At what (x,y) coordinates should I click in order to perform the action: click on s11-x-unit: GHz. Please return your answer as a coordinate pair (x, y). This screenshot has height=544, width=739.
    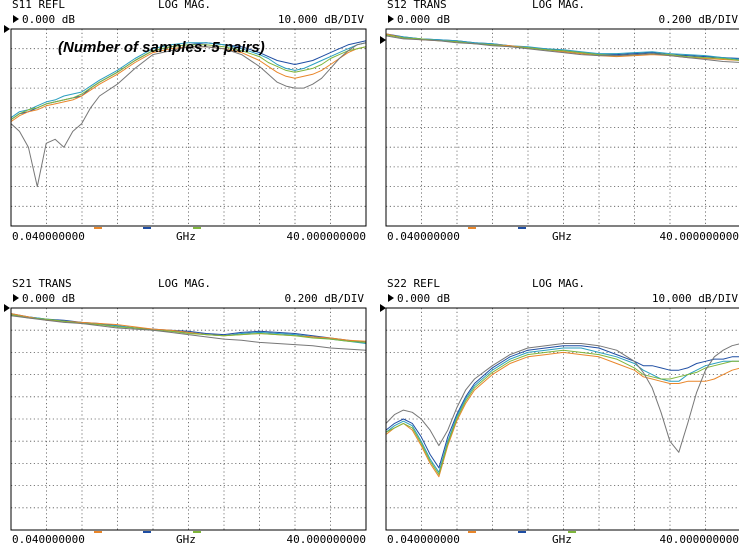
    Looking at the image, I should click on (186, 236).